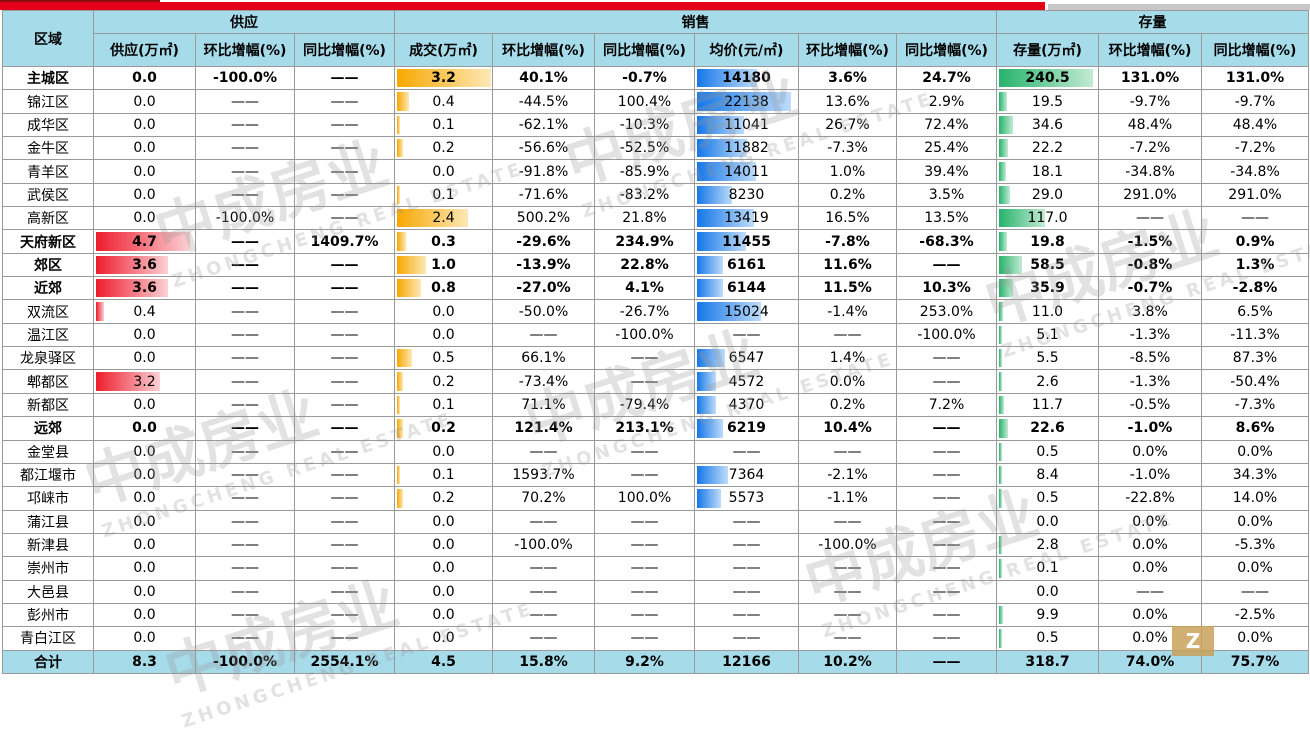 The image size is (1310, 732). Describe the element at coordinates (644, 241) in the screenshot. I see `table-cell: 234.9%` at that location.